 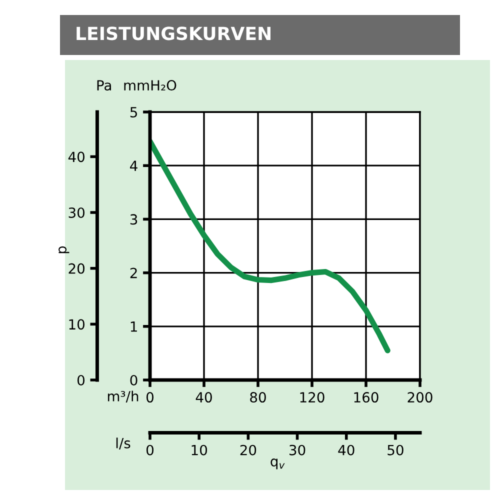 I want to click on x2-tick-label: 50, so click(x=396, y=450).